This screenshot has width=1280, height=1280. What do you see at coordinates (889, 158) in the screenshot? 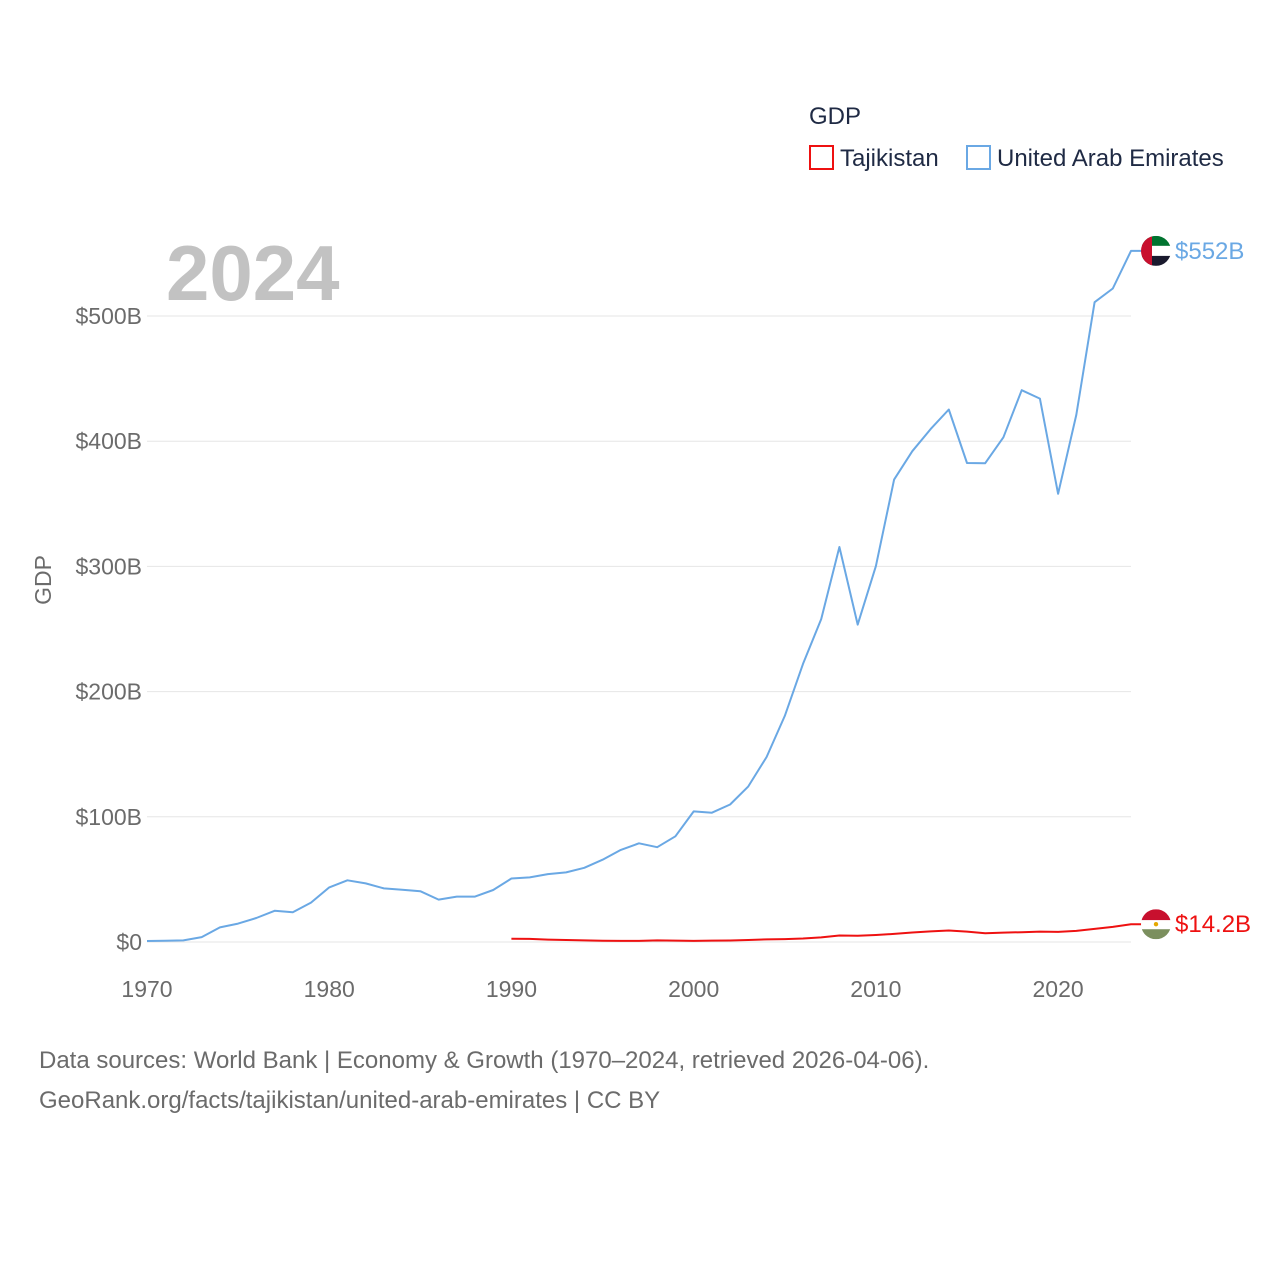
I see `legend-label-tajikistan: Tajikistan` at bounding box center [889, 158].